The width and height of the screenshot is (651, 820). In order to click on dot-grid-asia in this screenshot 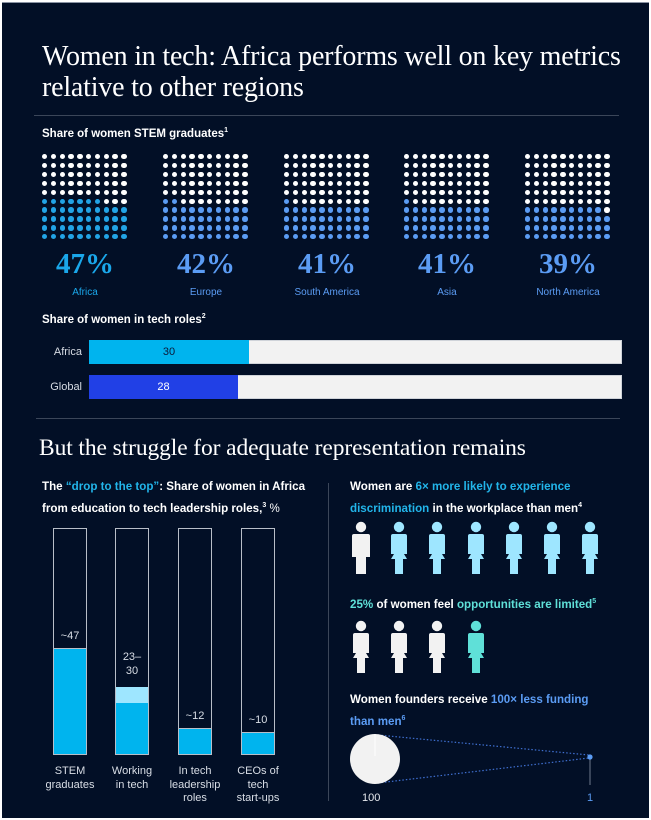, I will do `click(447, 197)`.